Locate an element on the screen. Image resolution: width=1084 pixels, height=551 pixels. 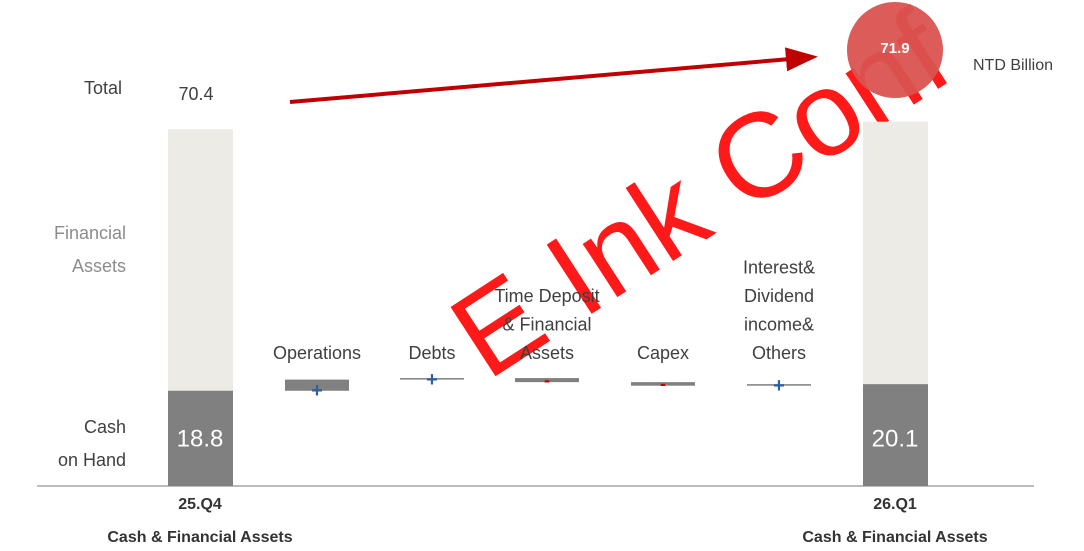
x-category-label: Operations is located at coordinates (317, 353).